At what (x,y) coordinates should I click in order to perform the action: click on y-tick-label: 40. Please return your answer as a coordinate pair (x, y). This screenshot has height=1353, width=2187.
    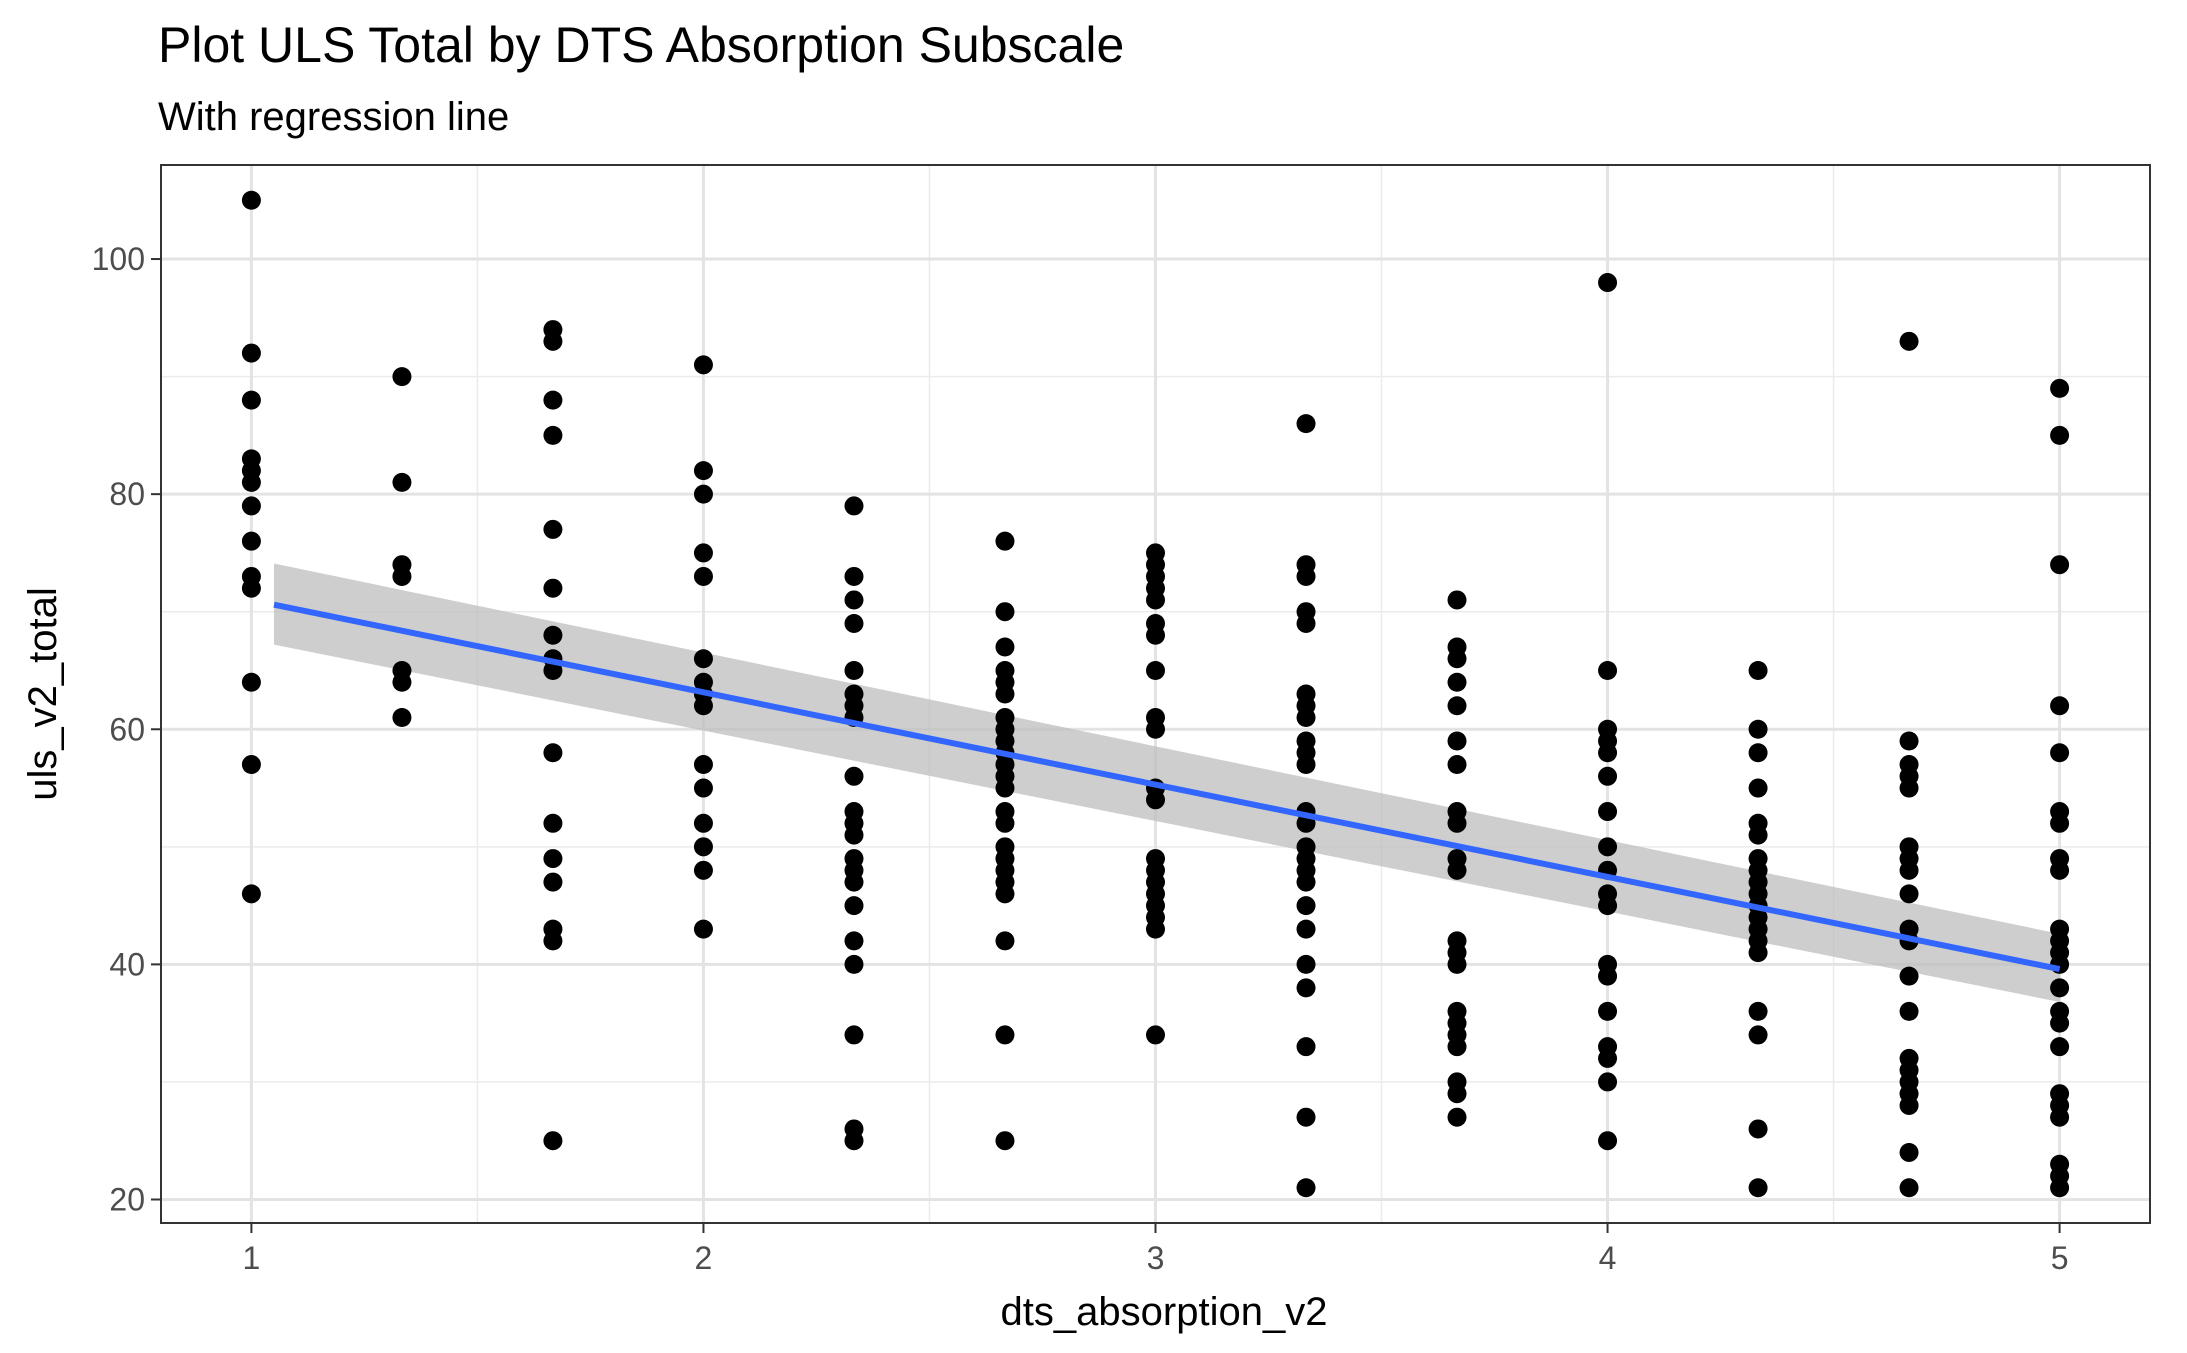
    Looking at the image, I should click on (127, 964).